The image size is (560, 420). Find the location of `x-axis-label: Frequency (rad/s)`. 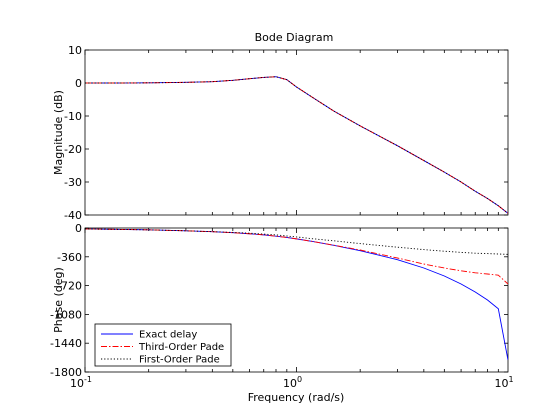

x-axis-label: Frequency (rad/s) is located at coordinates (296, 397).